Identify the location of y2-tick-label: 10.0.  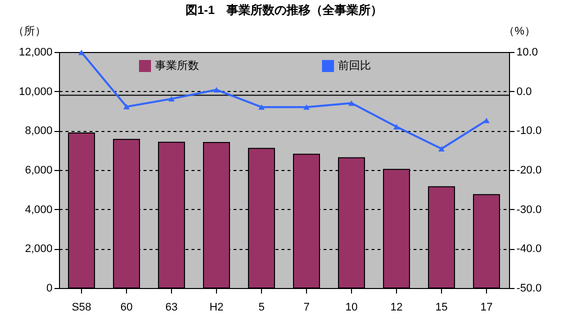
(527, 52).